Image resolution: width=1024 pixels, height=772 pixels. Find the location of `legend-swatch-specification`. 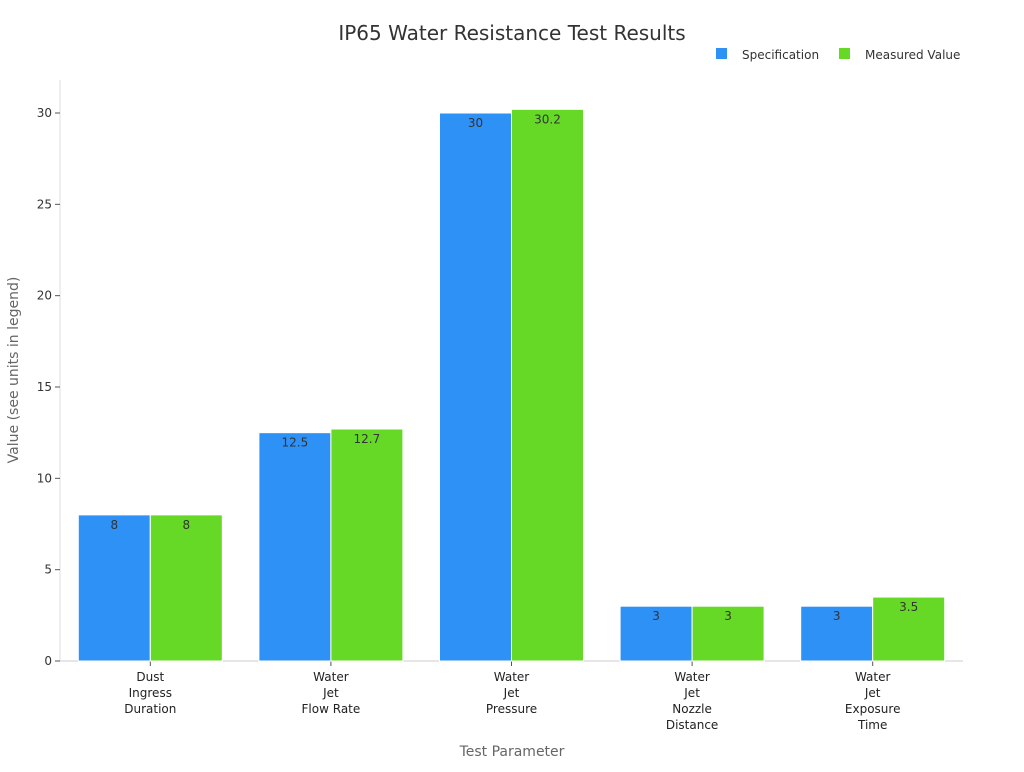

legend-swatch-specification is located at coordinates (721, 53).